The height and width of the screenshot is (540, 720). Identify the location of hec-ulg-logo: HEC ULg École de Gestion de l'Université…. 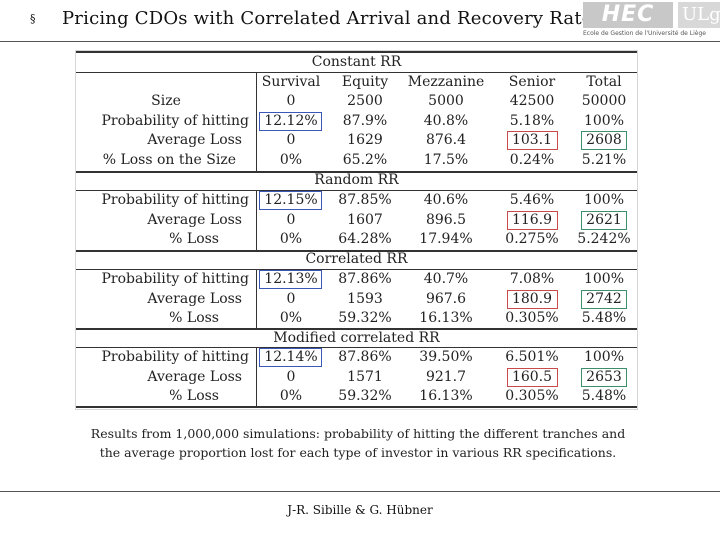
(651, 22).